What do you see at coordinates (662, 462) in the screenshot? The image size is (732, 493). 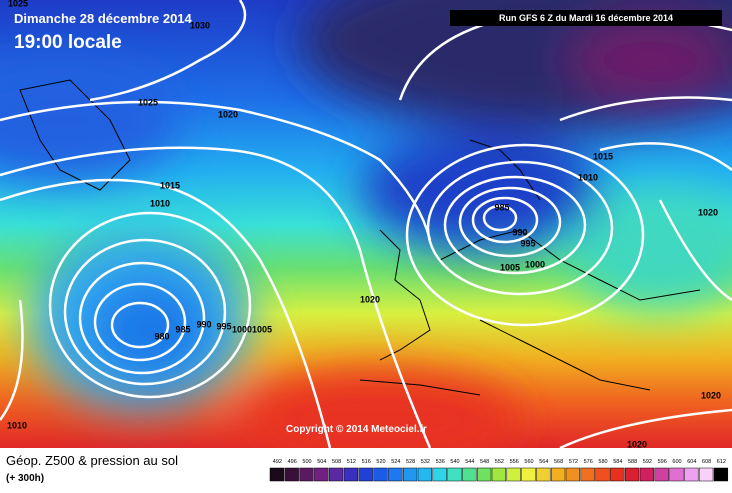 I see `scale-label: 596` at bounding box center [662, 462].